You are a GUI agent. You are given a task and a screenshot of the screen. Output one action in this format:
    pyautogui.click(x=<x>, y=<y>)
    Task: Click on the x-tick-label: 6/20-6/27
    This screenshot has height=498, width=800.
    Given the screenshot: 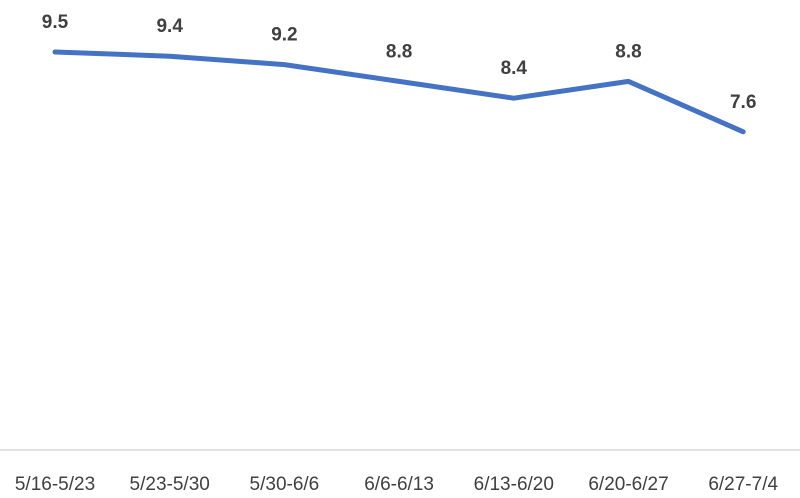 What is the action you would take?
    pyautogui.click(x=628, y=484)
    